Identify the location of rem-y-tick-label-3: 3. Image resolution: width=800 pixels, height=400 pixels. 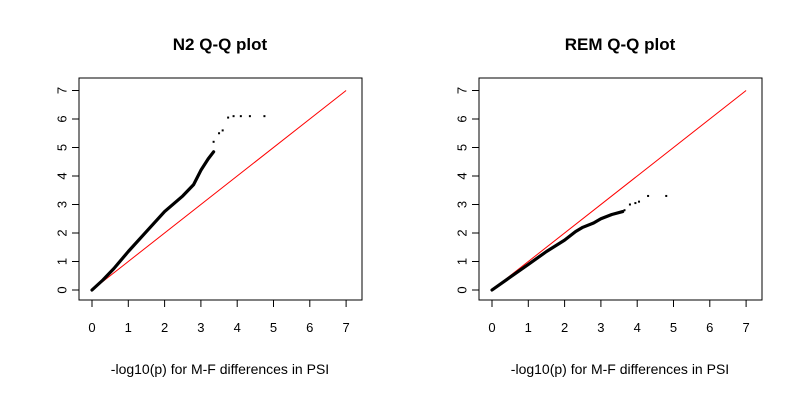
(462, 204).